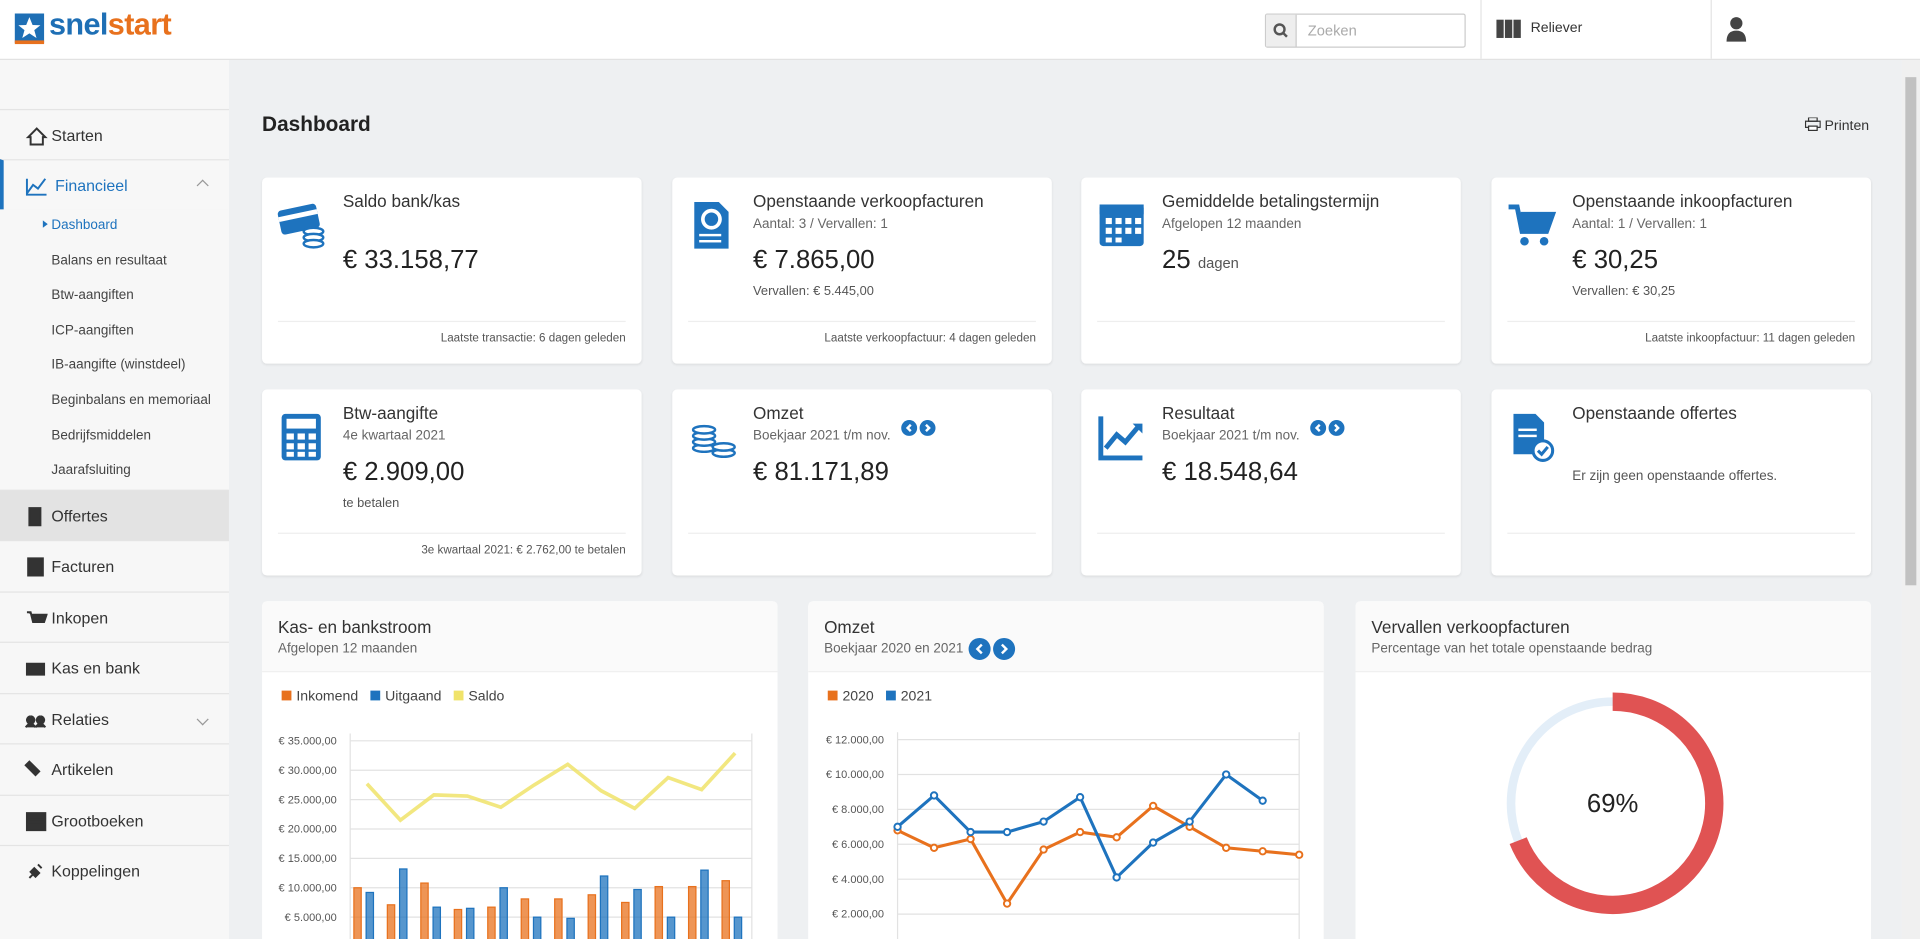 The width and height of the screenshot is (1920, 939). I want to click on search-button, so click(1281, 30).